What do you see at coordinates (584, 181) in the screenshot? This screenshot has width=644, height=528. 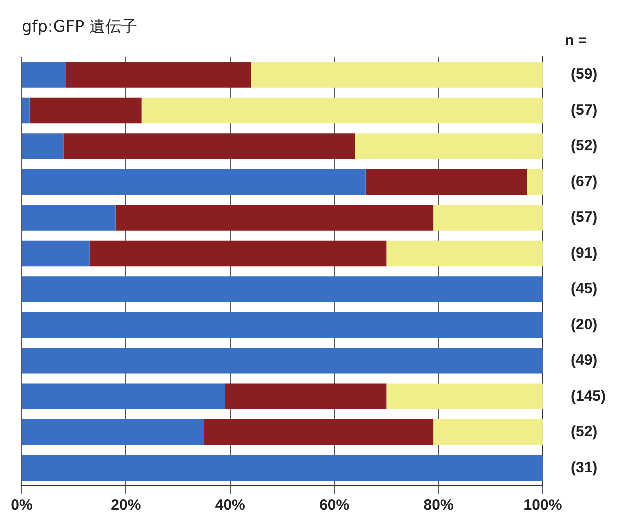 I see `y-tick-label: (67)` at bounding box center [584, 181].